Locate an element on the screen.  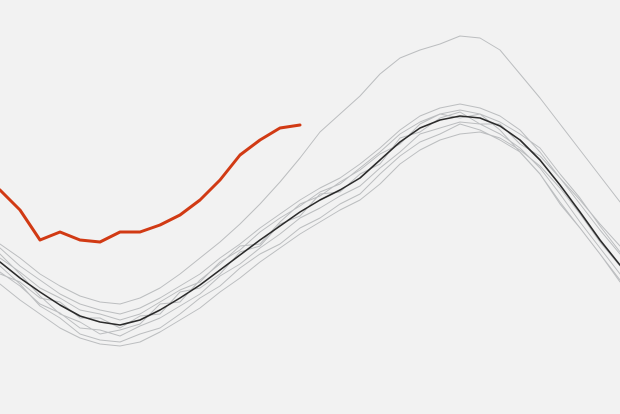
series-line is located at coordinates (151, 183).